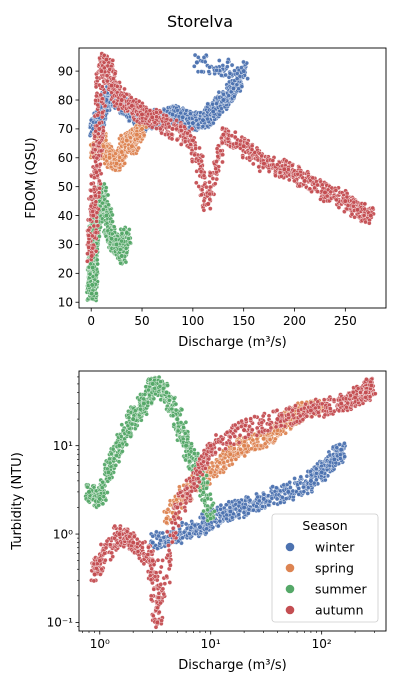 The width and height of the screenshot is (400, 700). What do you see at coordinates (65, 71) in the screenshot?
I see `y-tick-label: 90` at bounding box center [65, 71].